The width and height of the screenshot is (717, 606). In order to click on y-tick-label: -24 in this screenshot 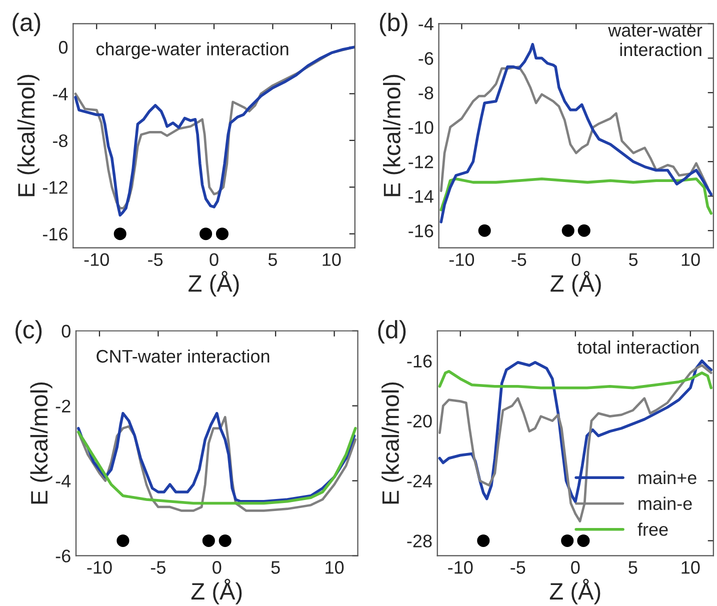, I will do `click(419, 481)`.